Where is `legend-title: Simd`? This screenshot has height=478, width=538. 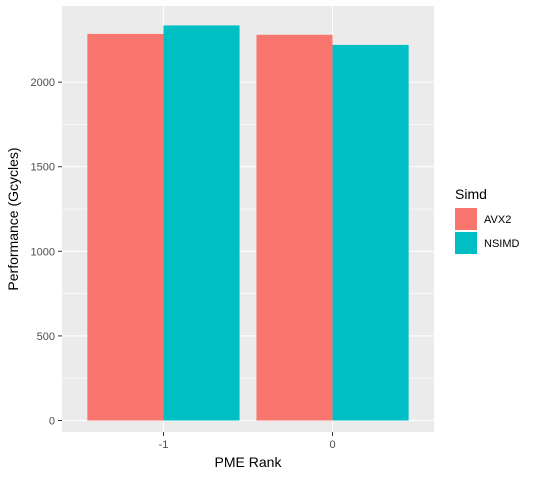 legend-title: Simd is located at coordinates (471, 194).